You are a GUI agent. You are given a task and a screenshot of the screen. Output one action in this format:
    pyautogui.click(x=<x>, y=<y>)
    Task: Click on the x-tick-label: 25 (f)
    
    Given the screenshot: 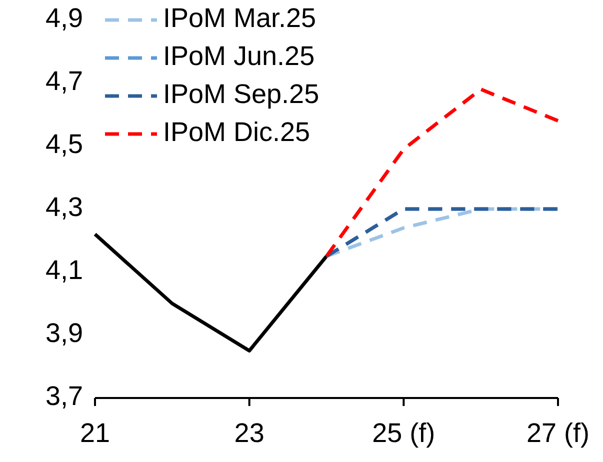 What is the action you would take?
    pyautogui.click(x=404, y=433)
    